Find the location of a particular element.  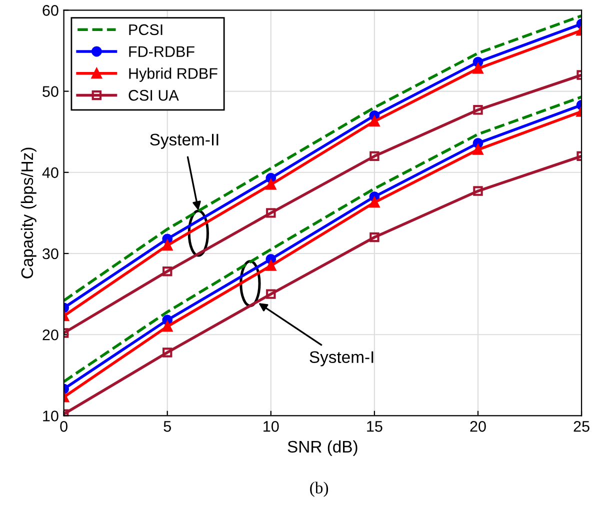

x-tick-label: 25 is located at coordinates (582, 426).